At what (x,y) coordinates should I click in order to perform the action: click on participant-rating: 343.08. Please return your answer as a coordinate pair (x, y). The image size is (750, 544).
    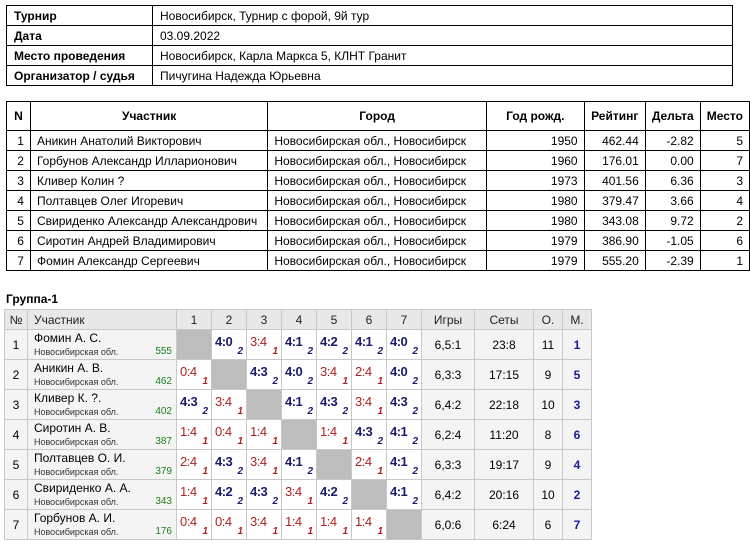
    Looking at the image, I should click on (614, 220).